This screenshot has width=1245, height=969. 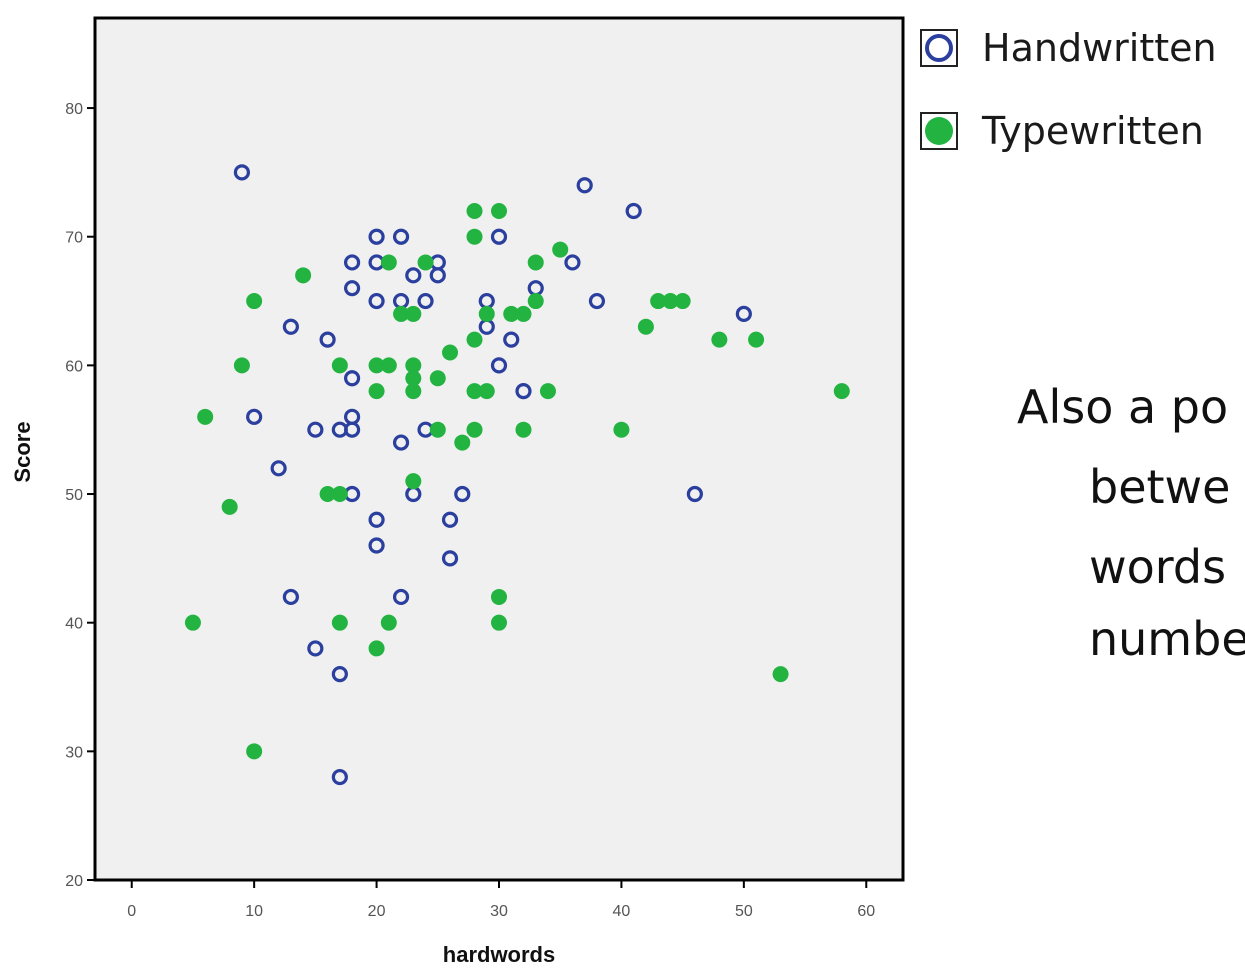 I want to click on x-axis-title: hardwords, so click(x=499, y=954).